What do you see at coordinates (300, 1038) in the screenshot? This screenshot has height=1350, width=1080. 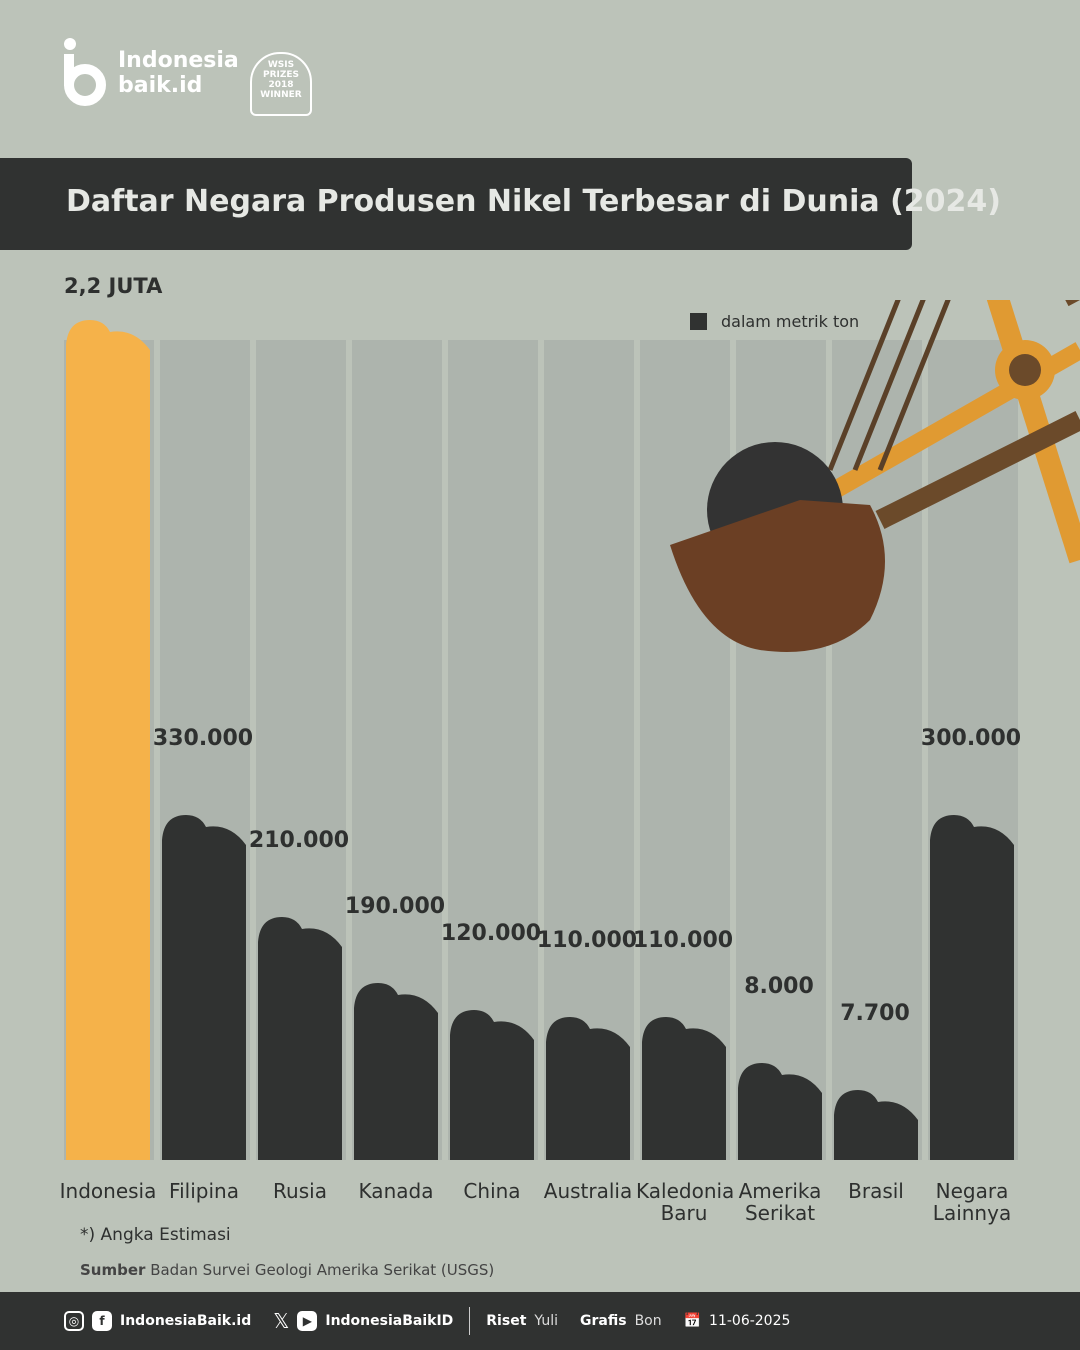 I see `bar-rusia` at bounding box center [300, 1038].